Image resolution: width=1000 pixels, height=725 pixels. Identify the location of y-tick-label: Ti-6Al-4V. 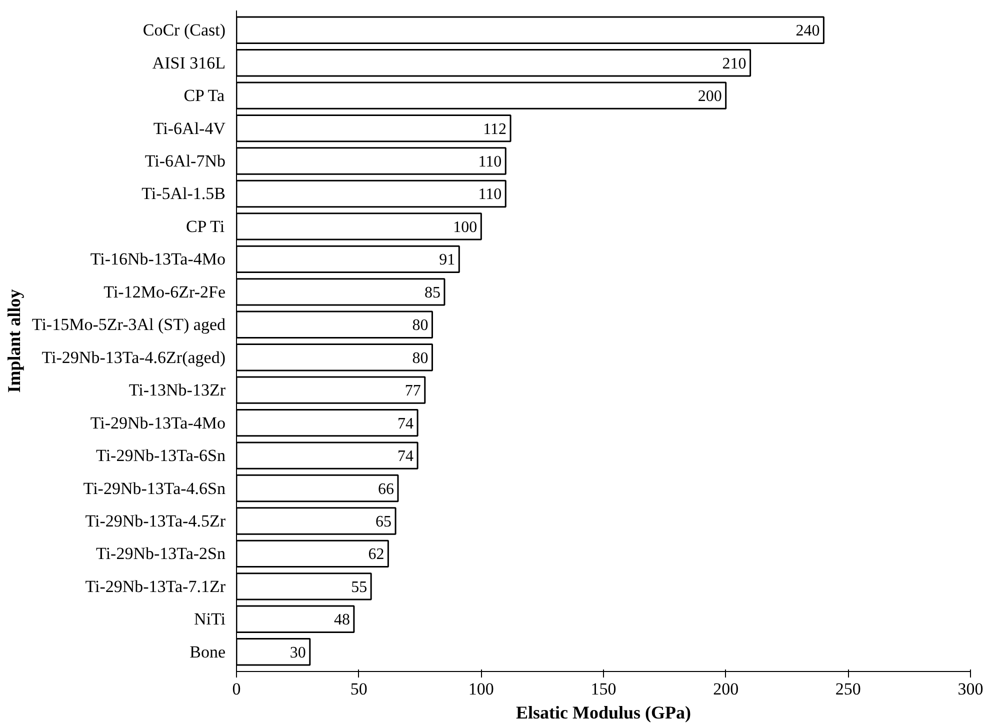
(189, 128).